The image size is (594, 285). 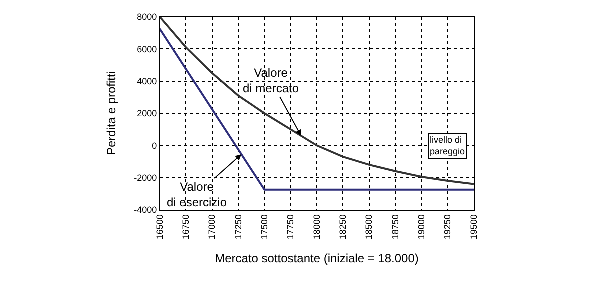 I want to click on x-tick-label: 18000, so click(x=317, y=227).